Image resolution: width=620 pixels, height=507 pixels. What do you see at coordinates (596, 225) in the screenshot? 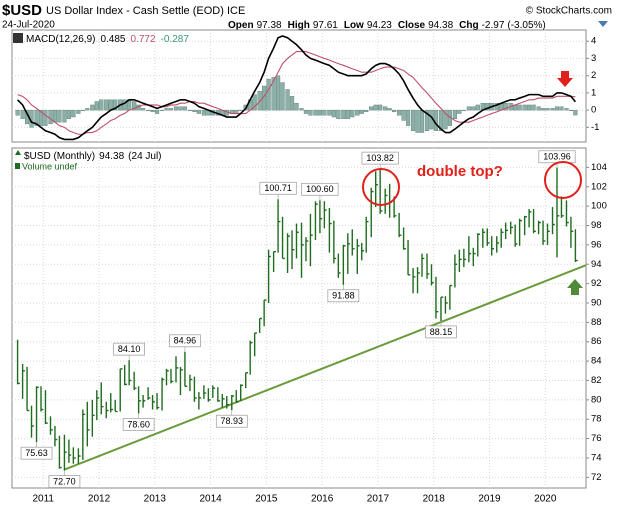
I see `y-tick-label: 98` at bounding box center [596, 225].